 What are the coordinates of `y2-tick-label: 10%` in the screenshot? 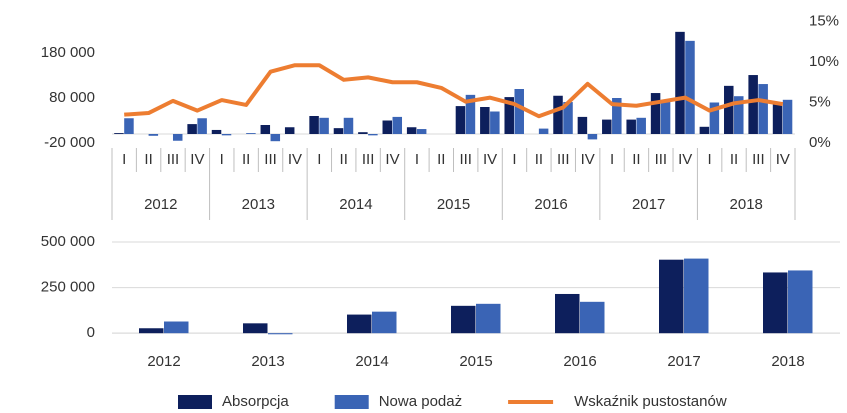 It's located at (824, 61).